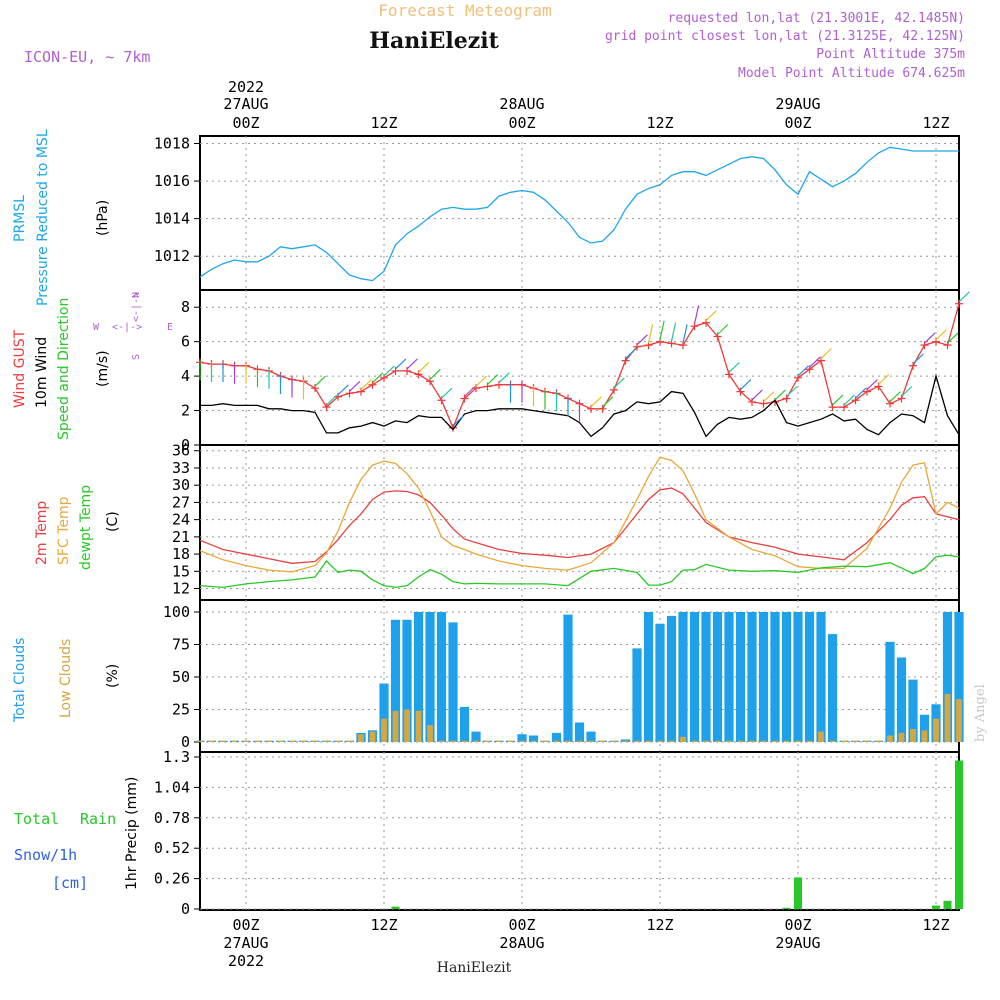  What do you see at coordinates (181, 571) in the screenshot?
I see `temperature-ytick-label: 15` at bounding box center [181, 571].